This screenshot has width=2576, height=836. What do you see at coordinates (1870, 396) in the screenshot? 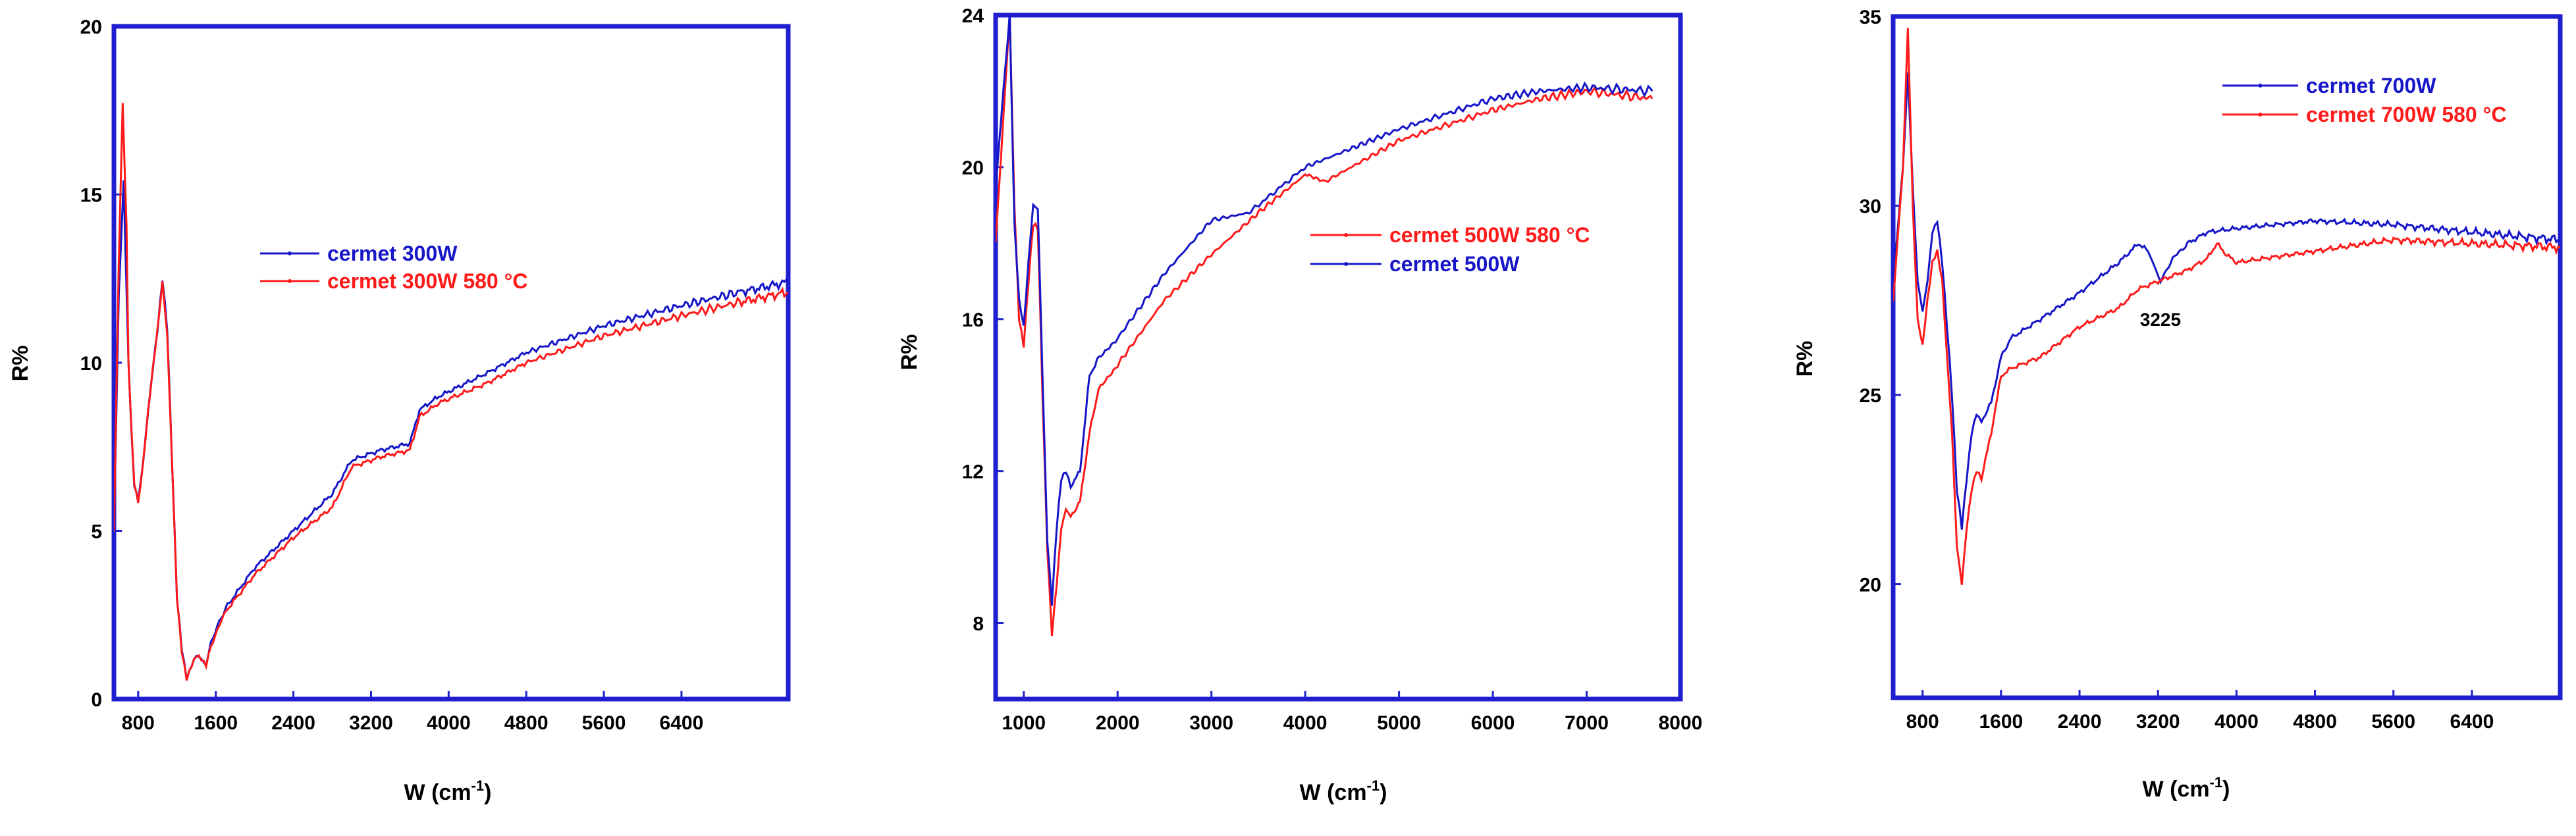
I see `y-tick-label: 25` at bounding box center [1870, 396].